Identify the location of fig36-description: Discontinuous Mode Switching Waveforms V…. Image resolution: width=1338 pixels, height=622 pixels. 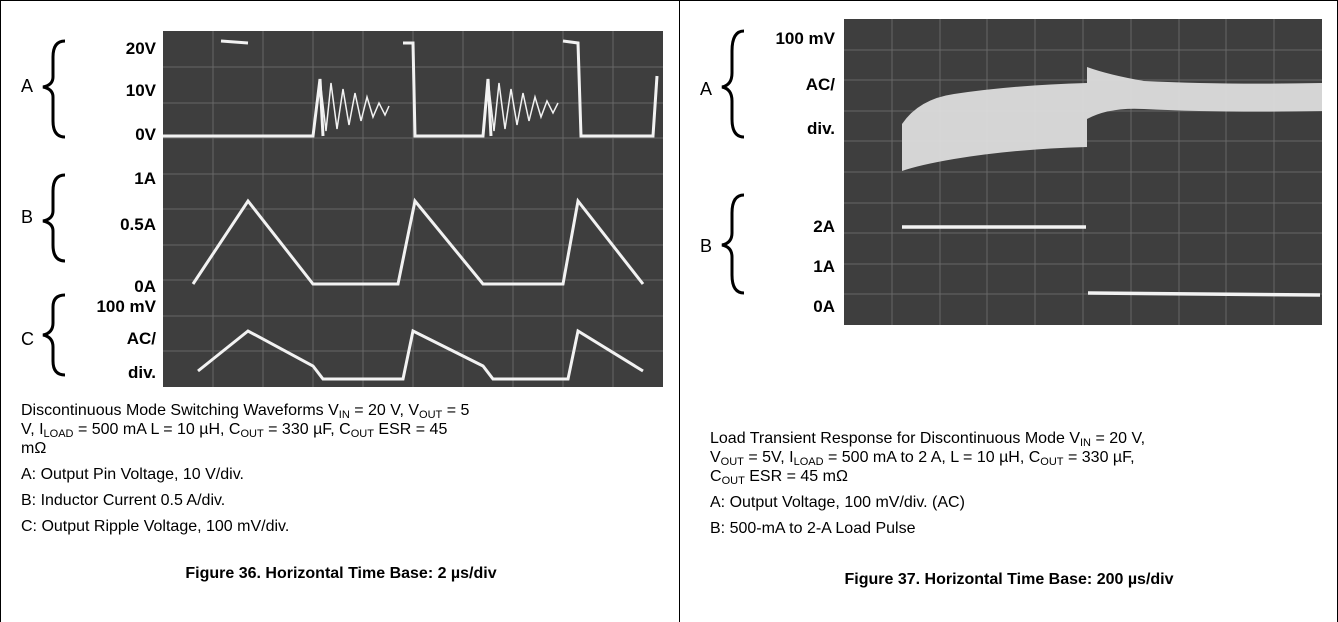
(245, 429).